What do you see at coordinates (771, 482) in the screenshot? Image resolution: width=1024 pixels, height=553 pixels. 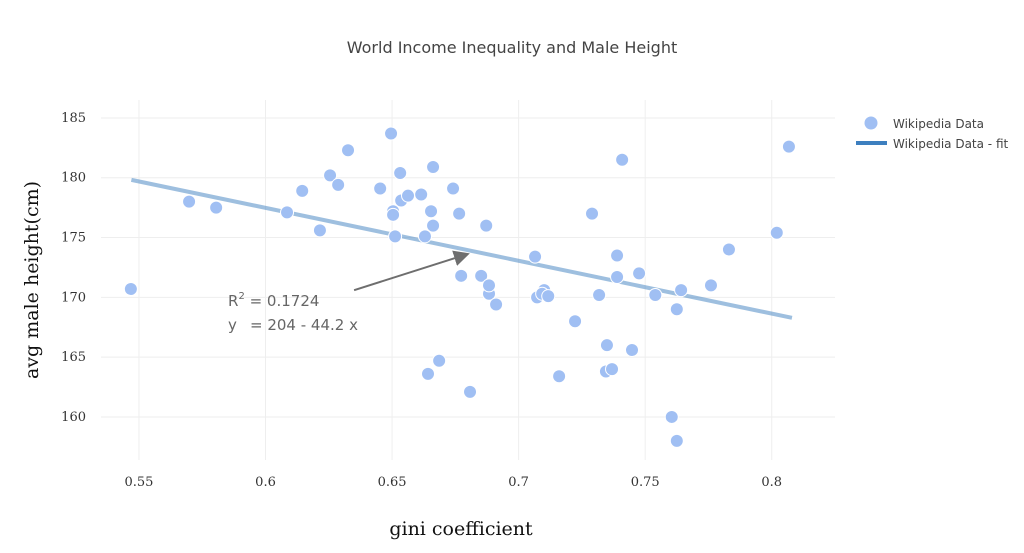 I see `x-tick-label: 0.8` at bounding box center [771, 482].